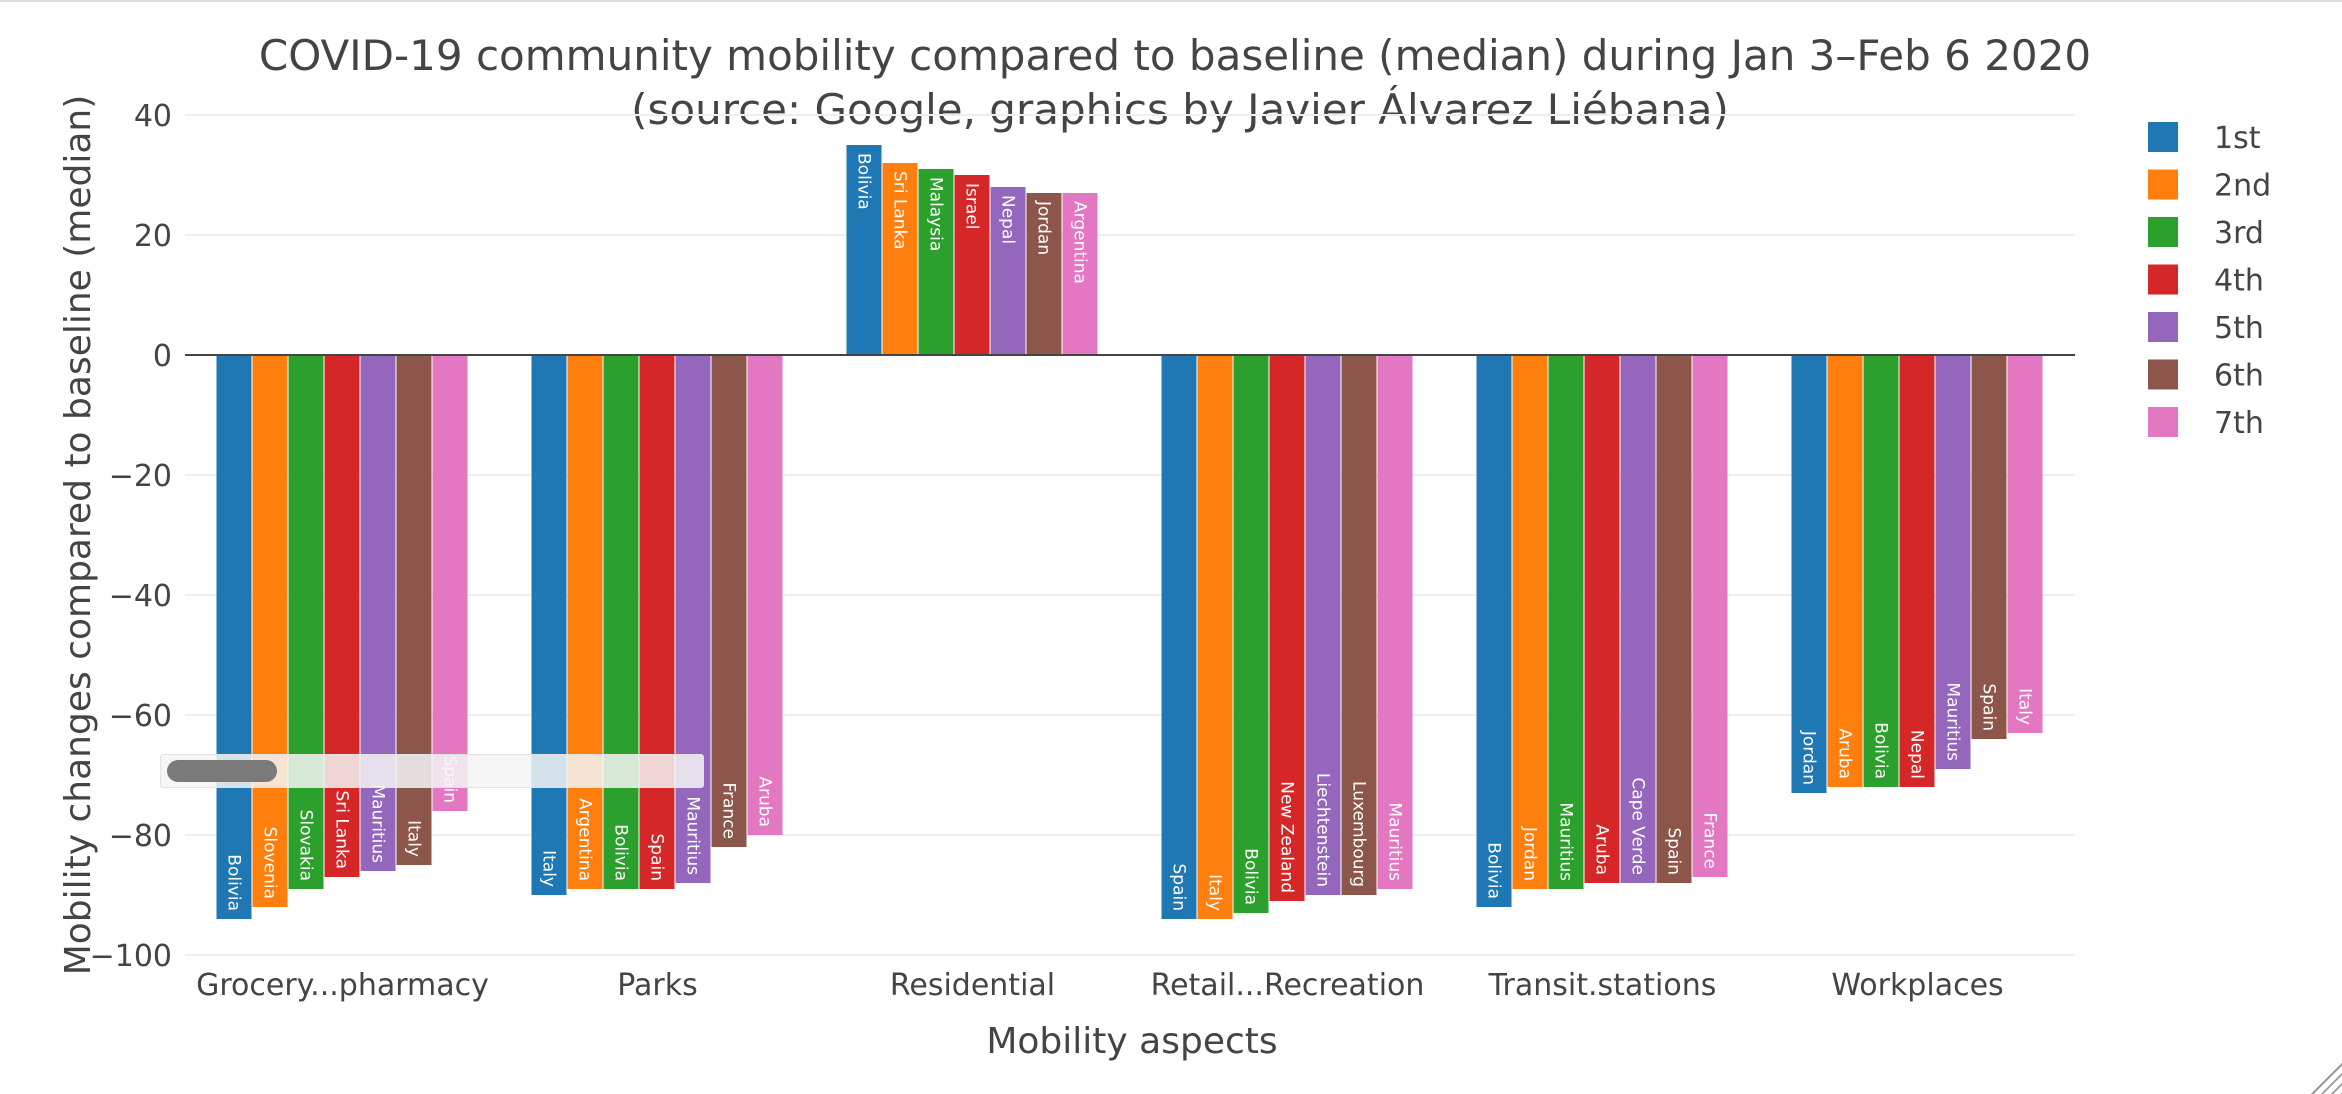 Image resolution: width=2342 pixels, height=1094 pixels. What do you see at coordinates (140, 836) in the screenshot?
I see `y-tick-label: −80` at bounding box center [140, 836].